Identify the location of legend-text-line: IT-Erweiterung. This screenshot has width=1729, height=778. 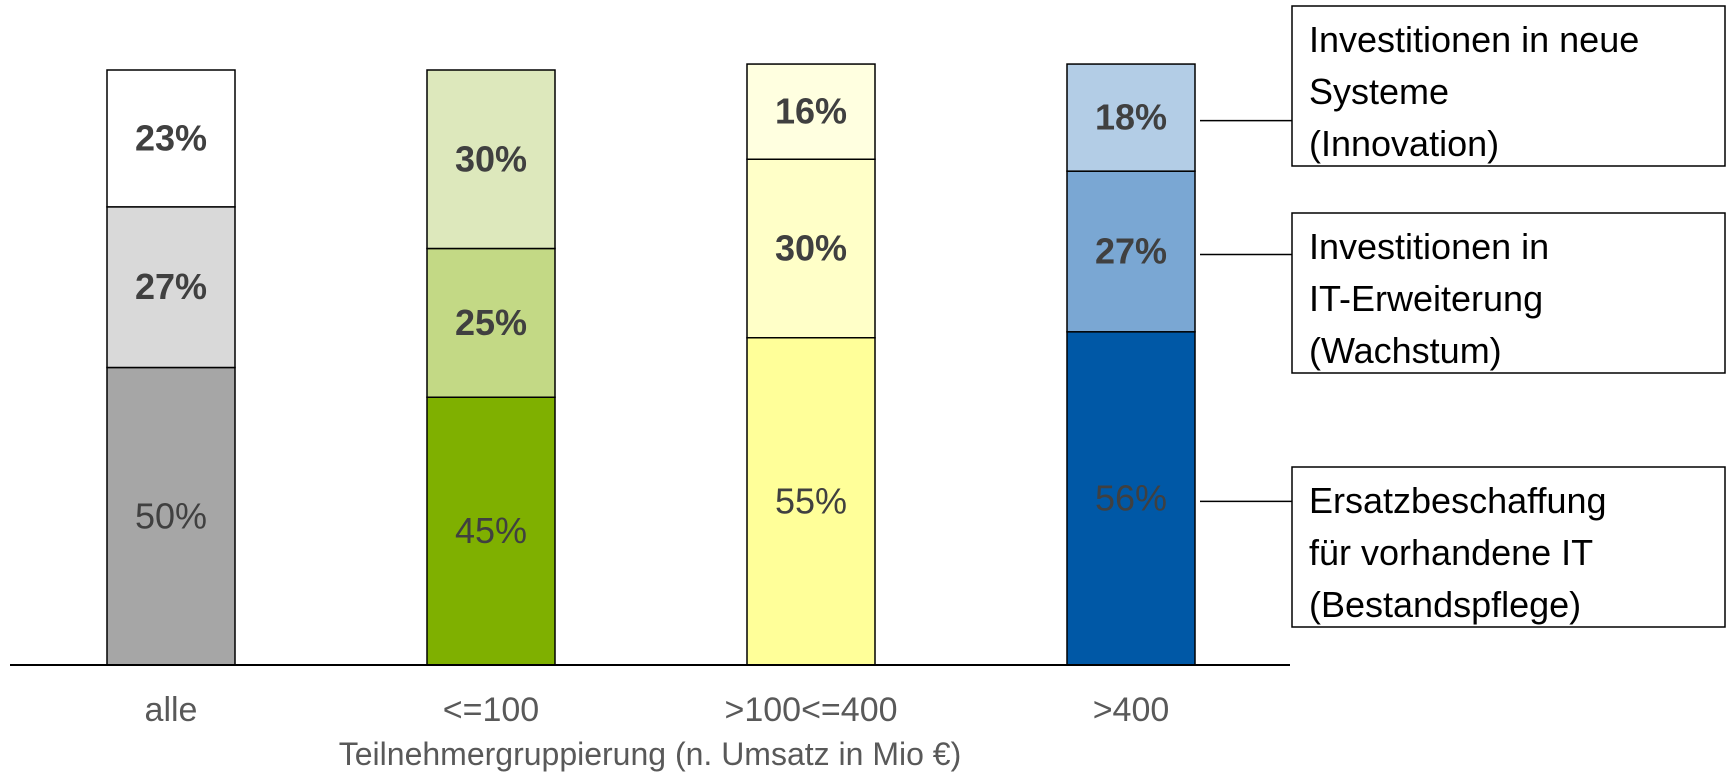
(1426, 298).